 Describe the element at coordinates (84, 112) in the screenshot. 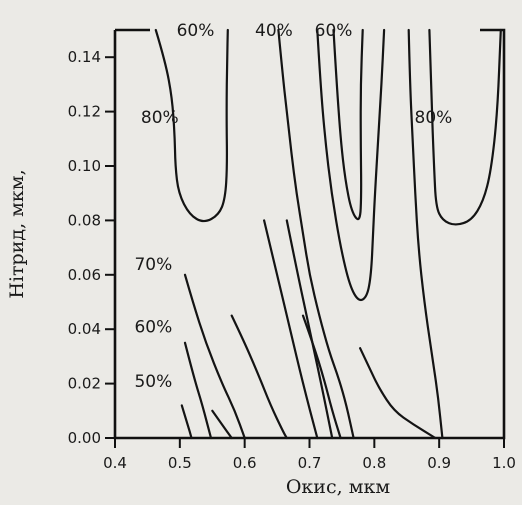

I see `y-tick-label: 0.12` at that location.